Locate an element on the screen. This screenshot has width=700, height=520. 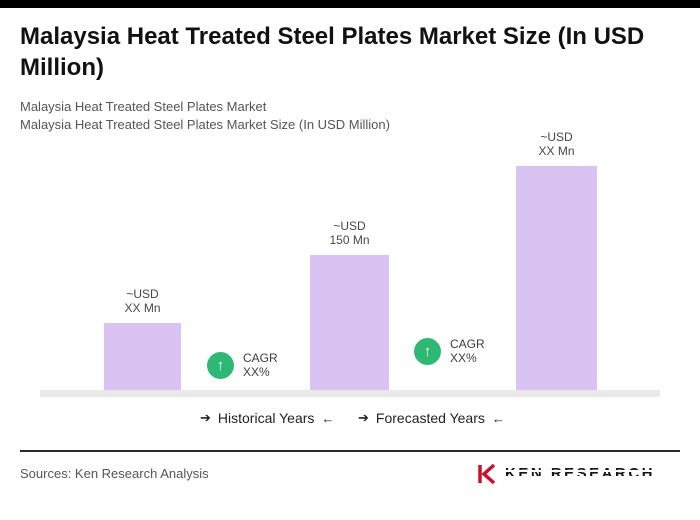
cagr-annotation-2: ↑ CAGR XX% is located at coordinates (449, 351).